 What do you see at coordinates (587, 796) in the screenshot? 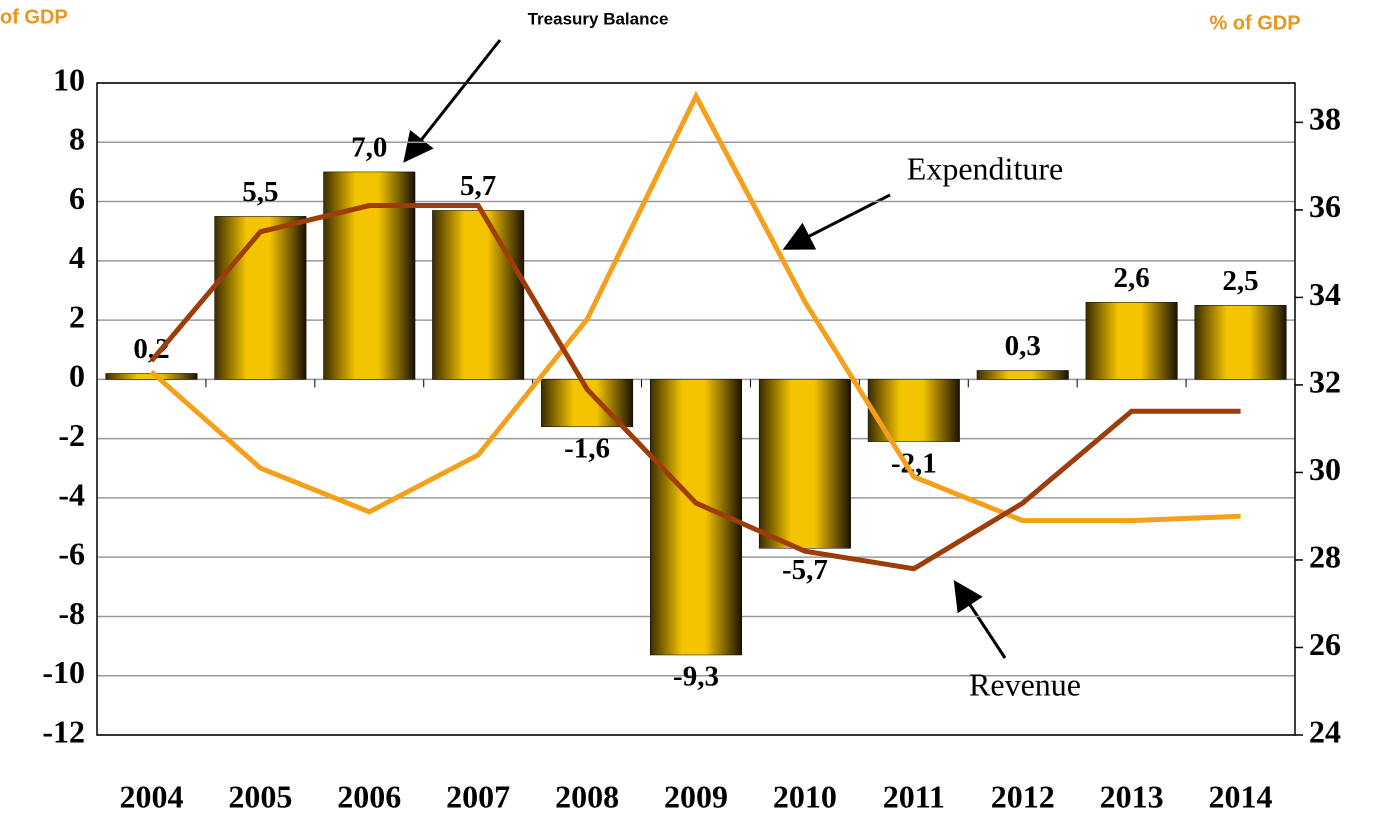
I see `x-tick-label: 2008` at bounding box center [587, 796].